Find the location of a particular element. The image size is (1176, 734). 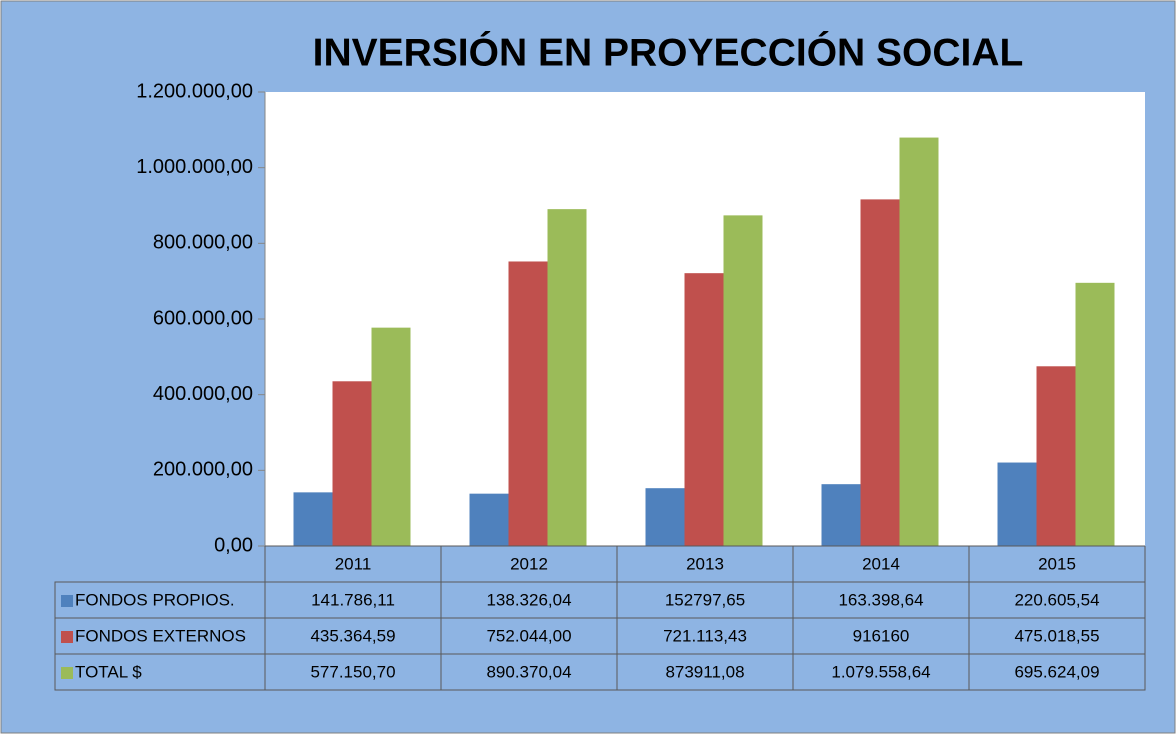

y-tick-label: 800.000,00 is located at coordinates (203, 243).